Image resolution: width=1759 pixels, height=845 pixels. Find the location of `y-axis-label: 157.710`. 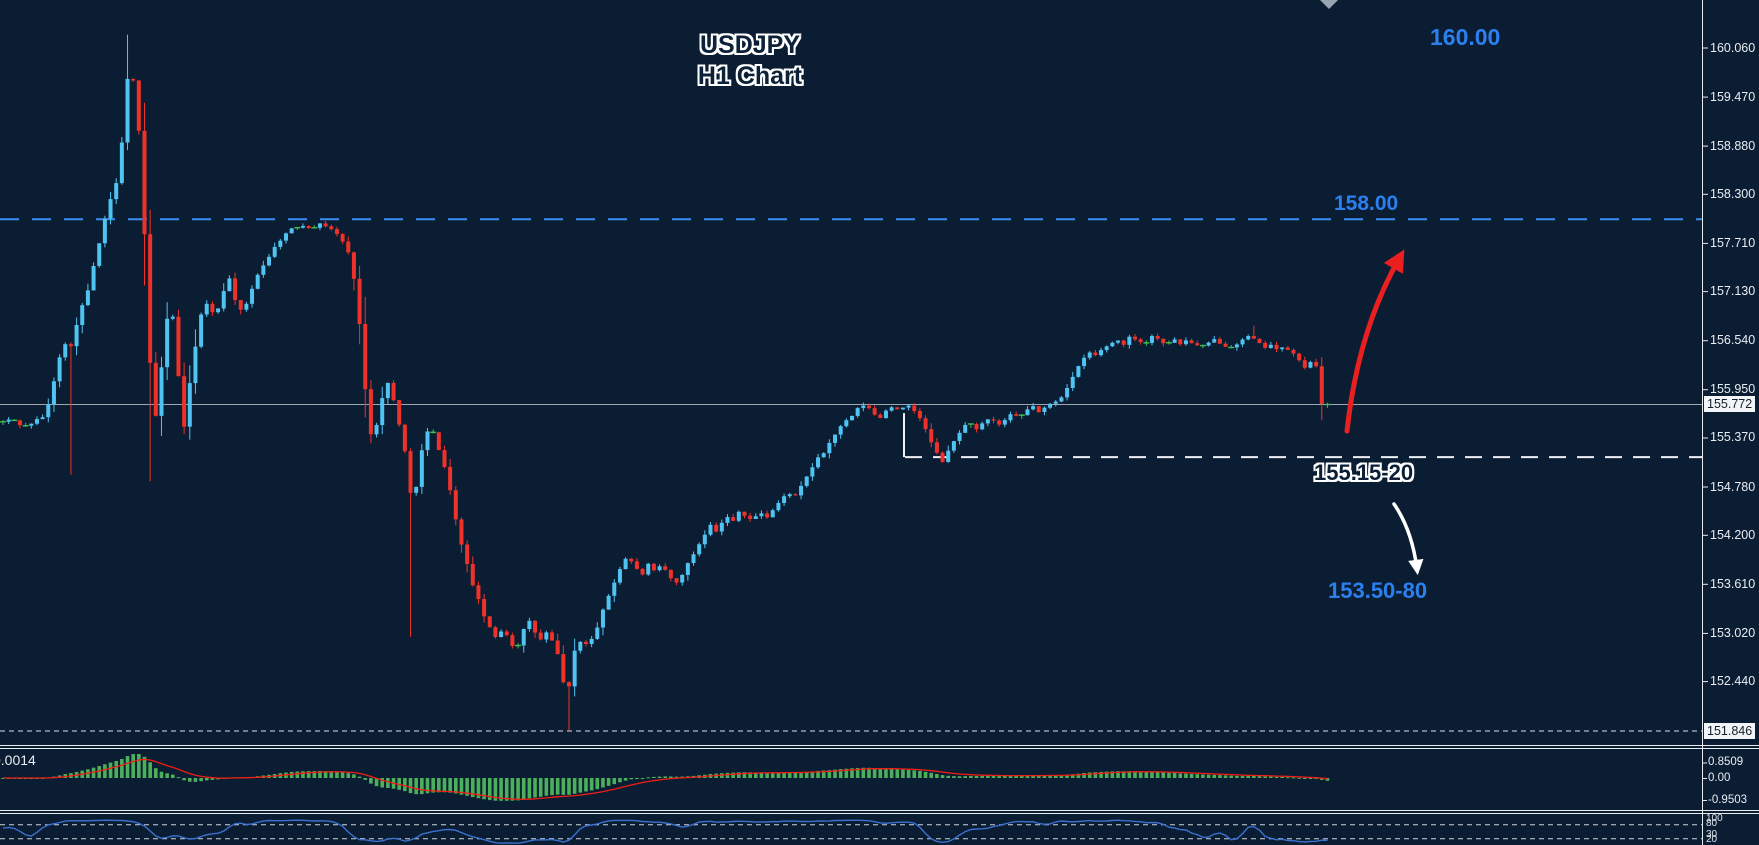

y-axis-label: 157.710 is located at coordinates (1733, 242).